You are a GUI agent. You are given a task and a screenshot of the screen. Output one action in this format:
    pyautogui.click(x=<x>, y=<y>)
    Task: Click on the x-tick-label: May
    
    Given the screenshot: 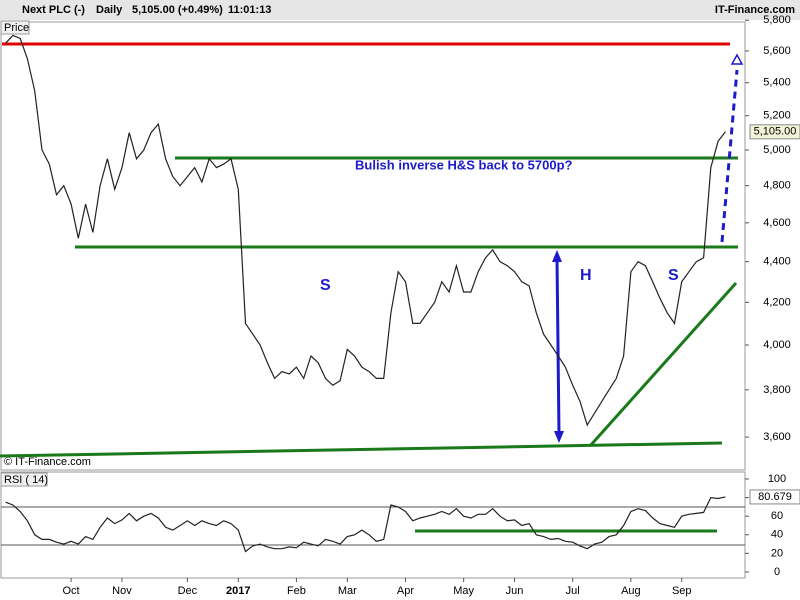 What is the action you would take?
    pyautogui.click(x=463, y=591)
    